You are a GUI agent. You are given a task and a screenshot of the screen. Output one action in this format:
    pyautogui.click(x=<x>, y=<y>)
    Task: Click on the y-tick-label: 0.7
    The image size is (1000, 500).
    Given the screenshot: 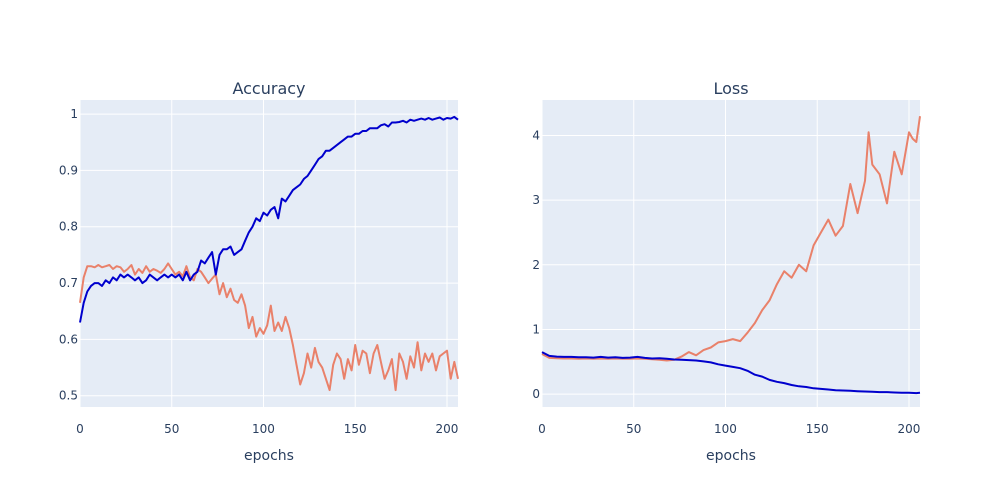 What is the action you would take?
    pyautogui.click(x=68, y=283)
    